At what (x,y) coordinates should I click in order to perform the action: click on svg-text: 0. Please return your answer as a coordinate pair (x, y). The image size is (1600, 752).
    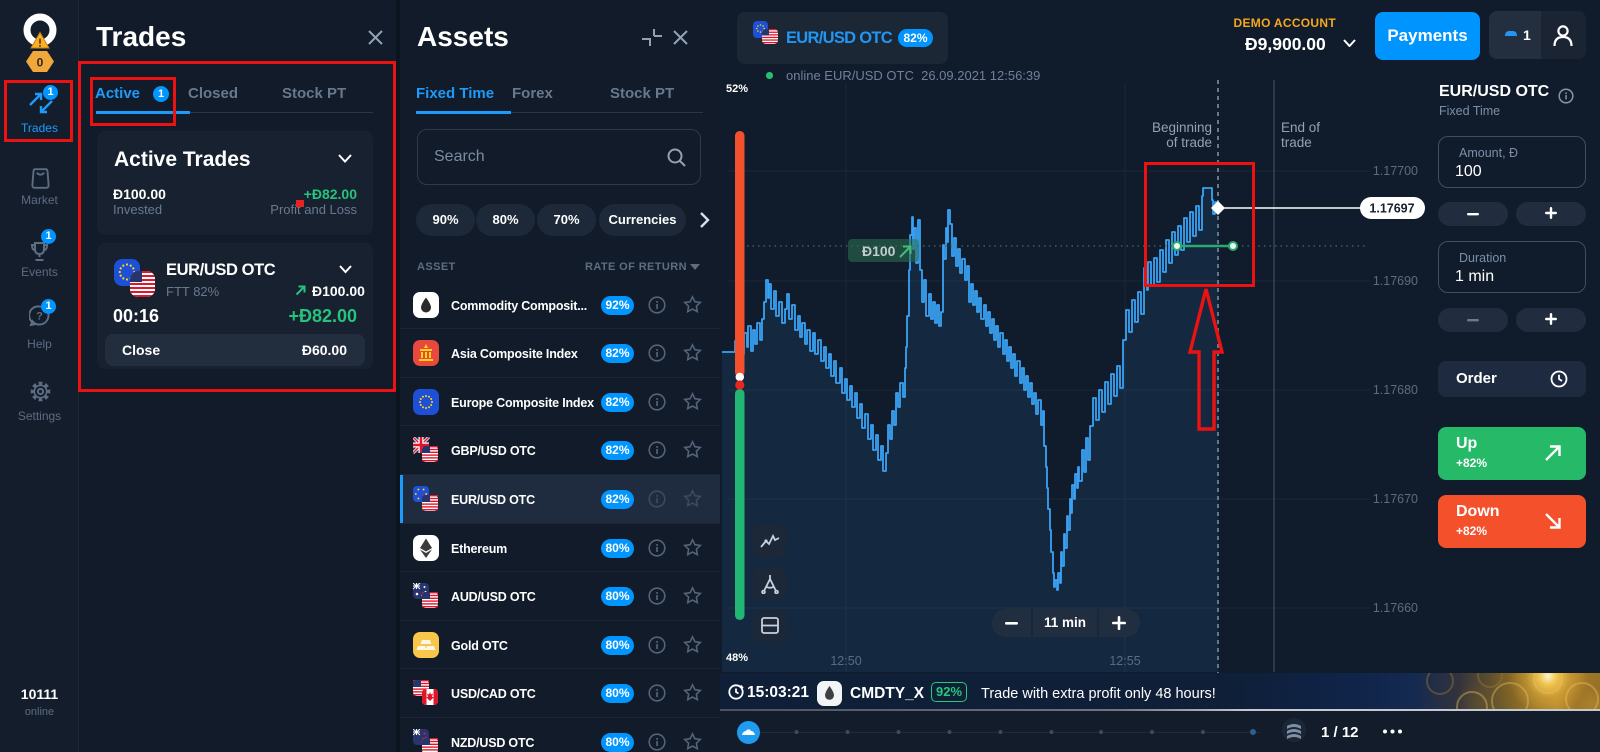
    Looking at the image, I should click on (40, 63).